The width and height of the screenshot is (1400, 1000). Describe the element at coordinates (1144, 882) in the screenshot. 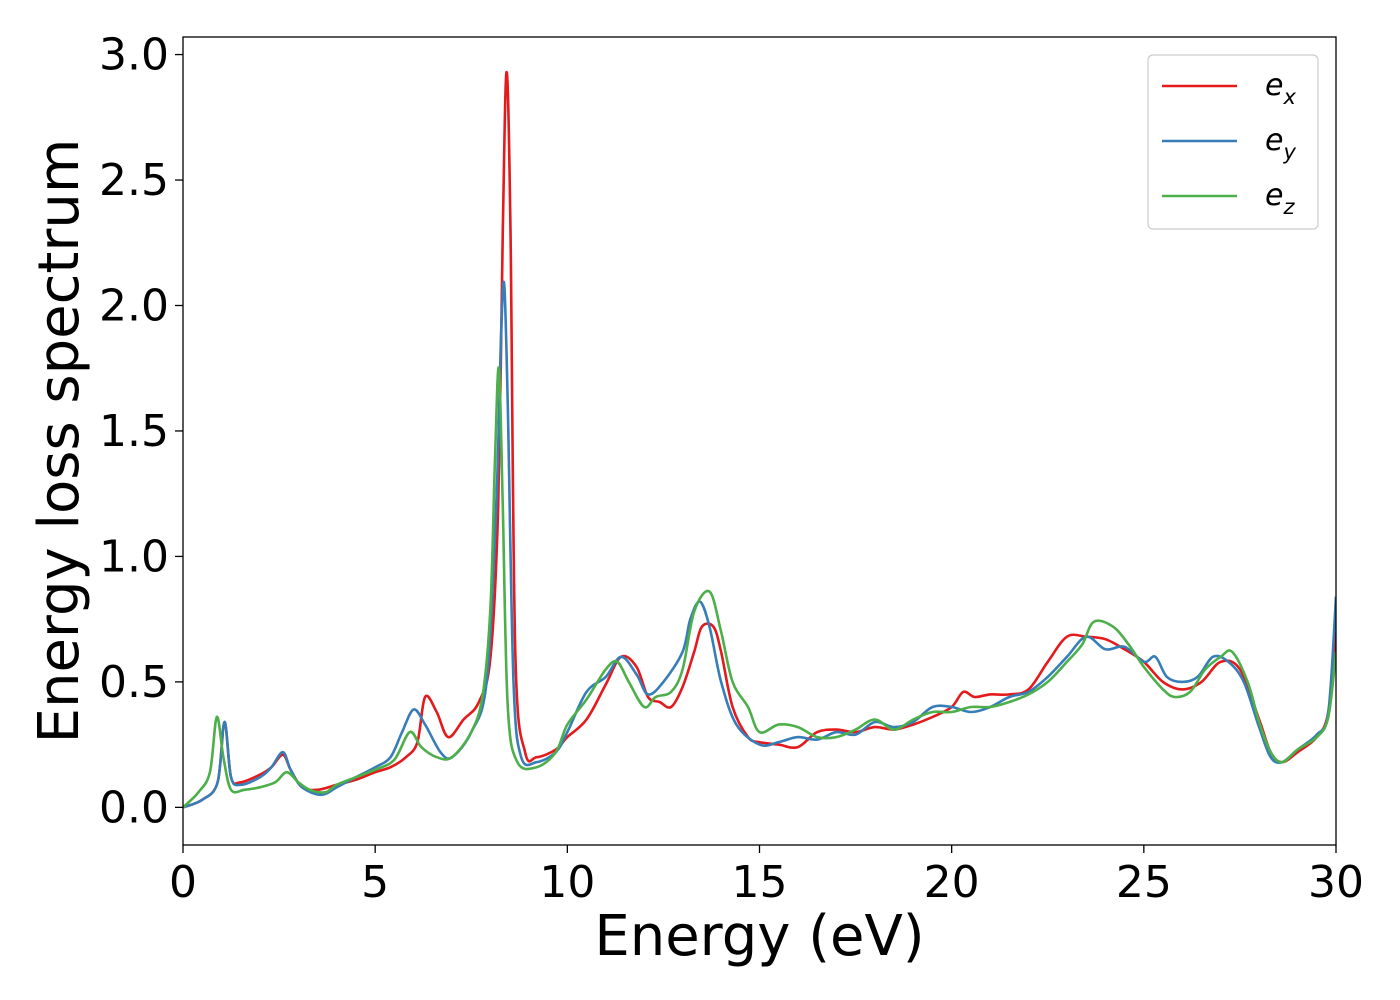

I see `x-tick-label: 25` at that location.